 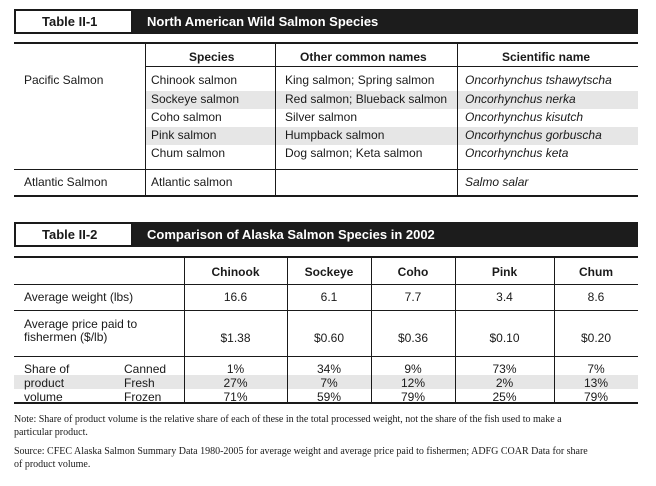 I want to click on col-header-pink: Pink, so click(x=504, y=272).